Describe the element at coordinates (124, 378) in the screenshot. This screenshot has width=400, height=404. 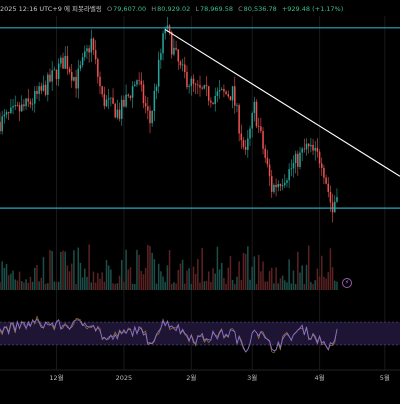
I see `x-tick-label: 2025` at that location.